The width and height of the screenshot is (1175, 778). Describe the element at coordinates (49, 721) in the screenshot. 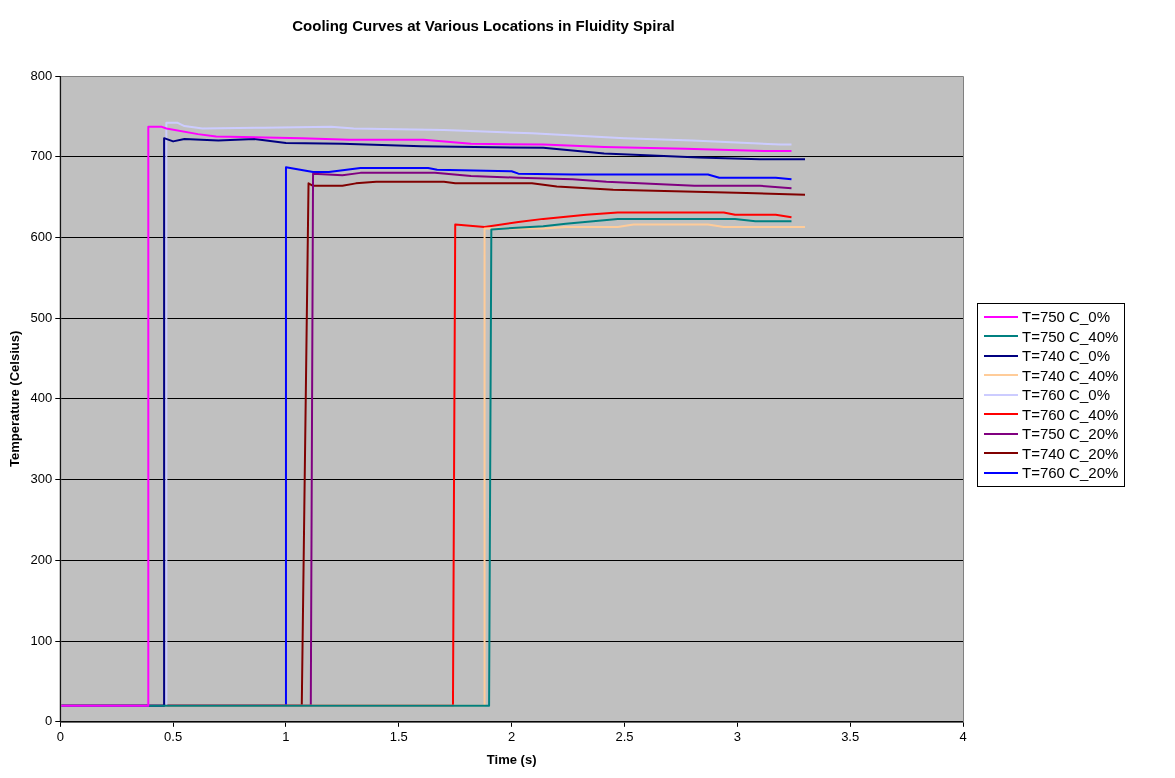

I see `y-tick-label: 0` at that location.